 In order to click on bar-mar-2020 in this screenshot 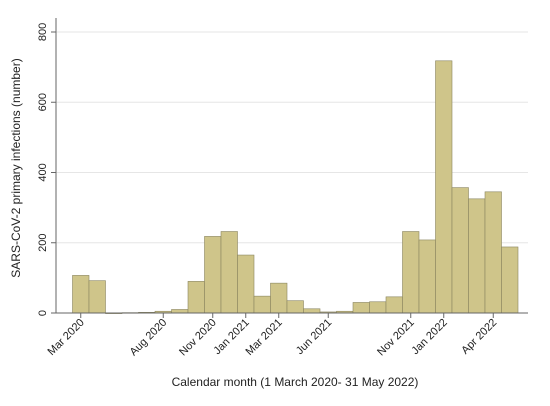, I will do `click(81, 294)`.